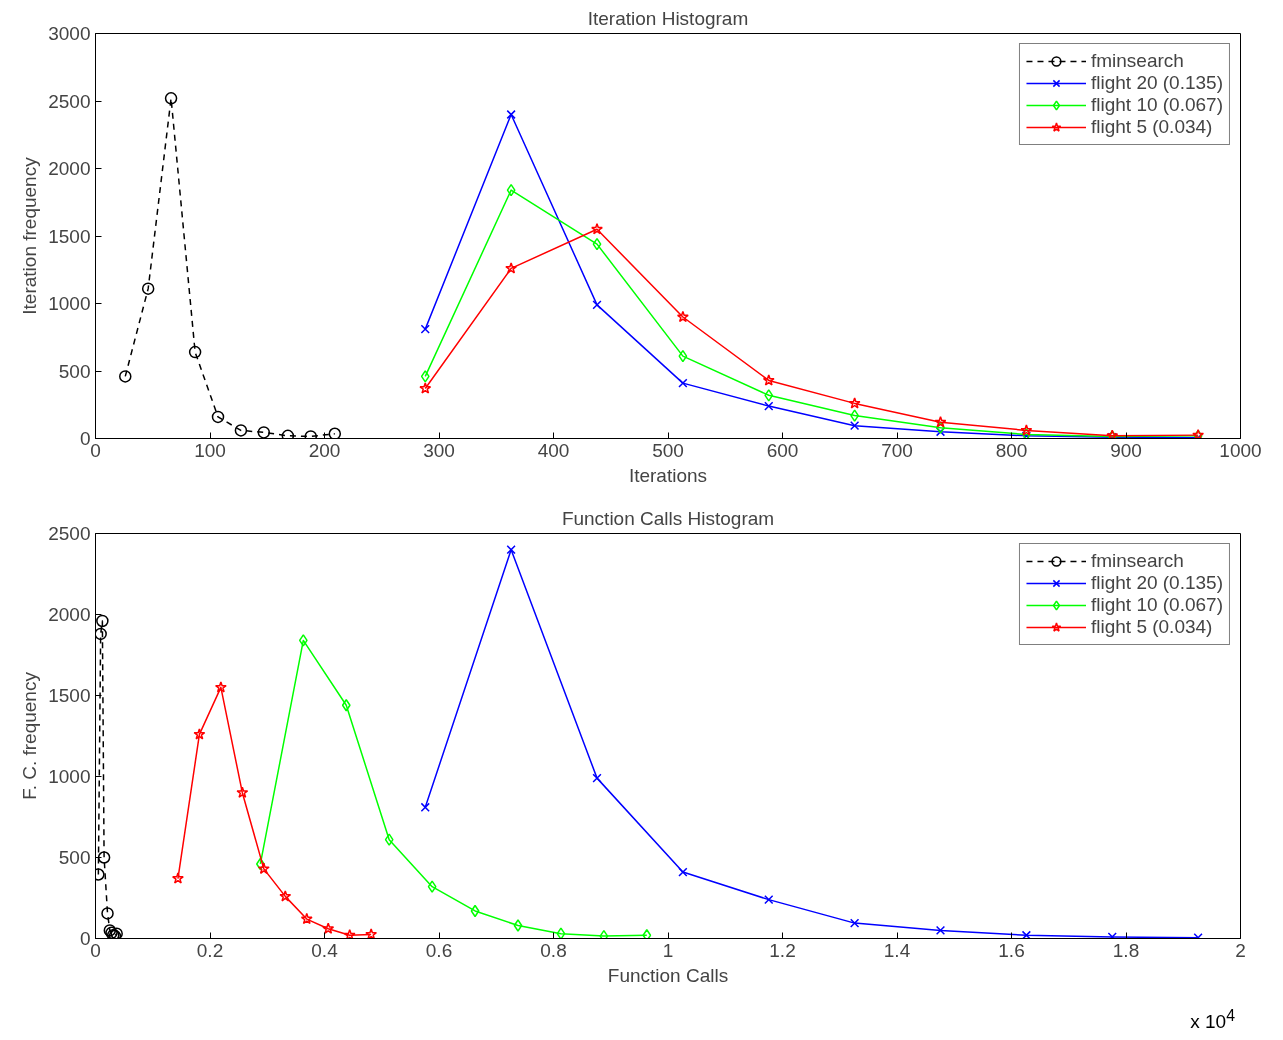  What do you see at coordinates (439, 450) in the screenshot?
I see `x-tick-label: 300` at bounding box center [439, 450].